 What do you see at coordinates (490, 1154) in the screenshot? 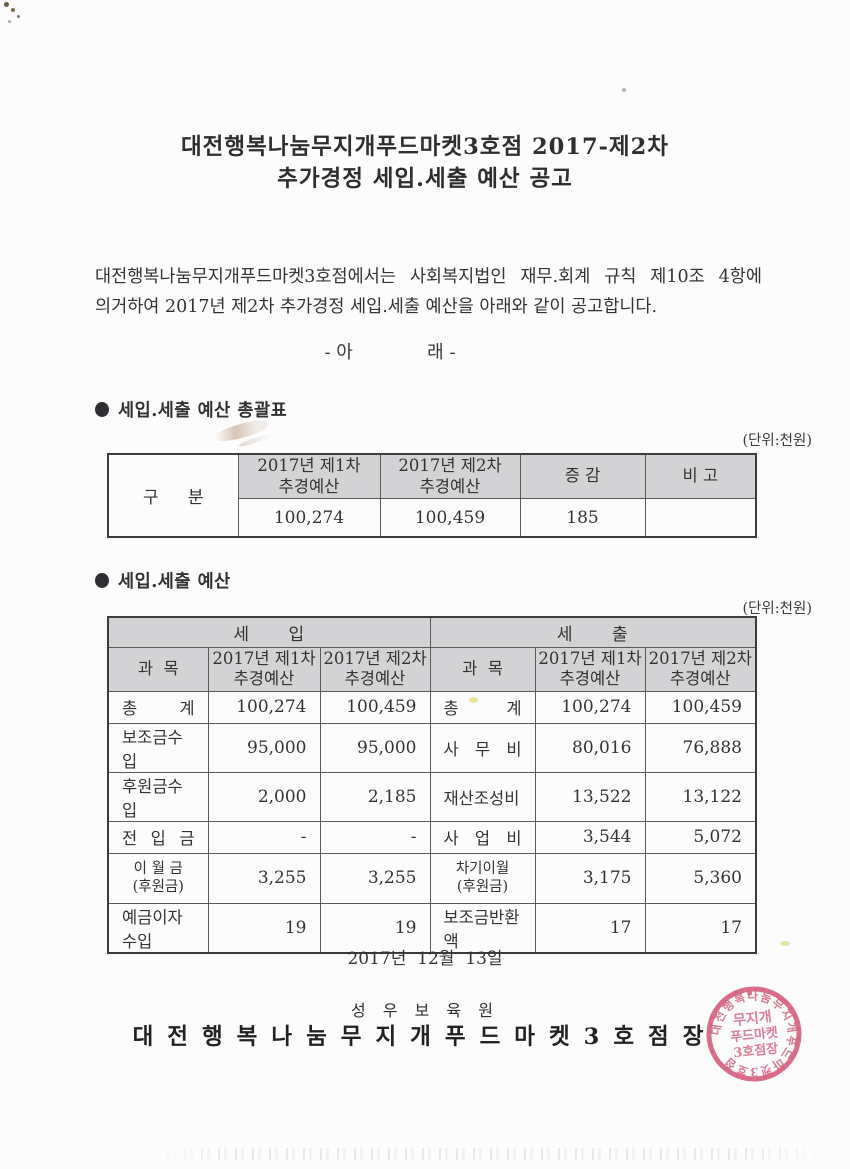
I see `scan-noise-band` at bounding box center [490, 1154].